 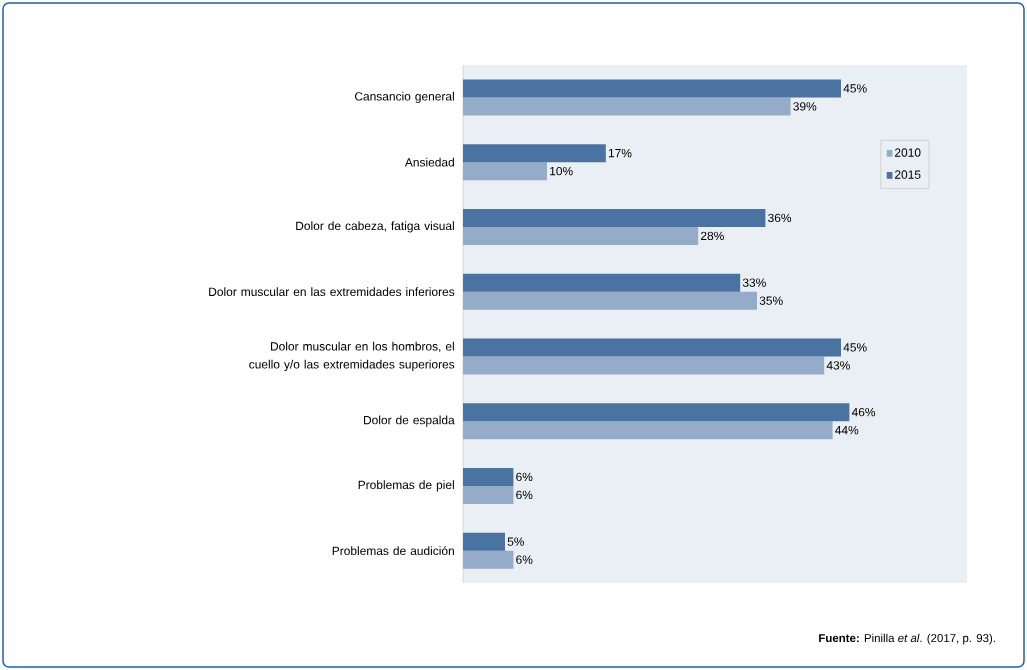 I want to click on y-tick-label: Problemas de piel, so click(x=406, y=486).